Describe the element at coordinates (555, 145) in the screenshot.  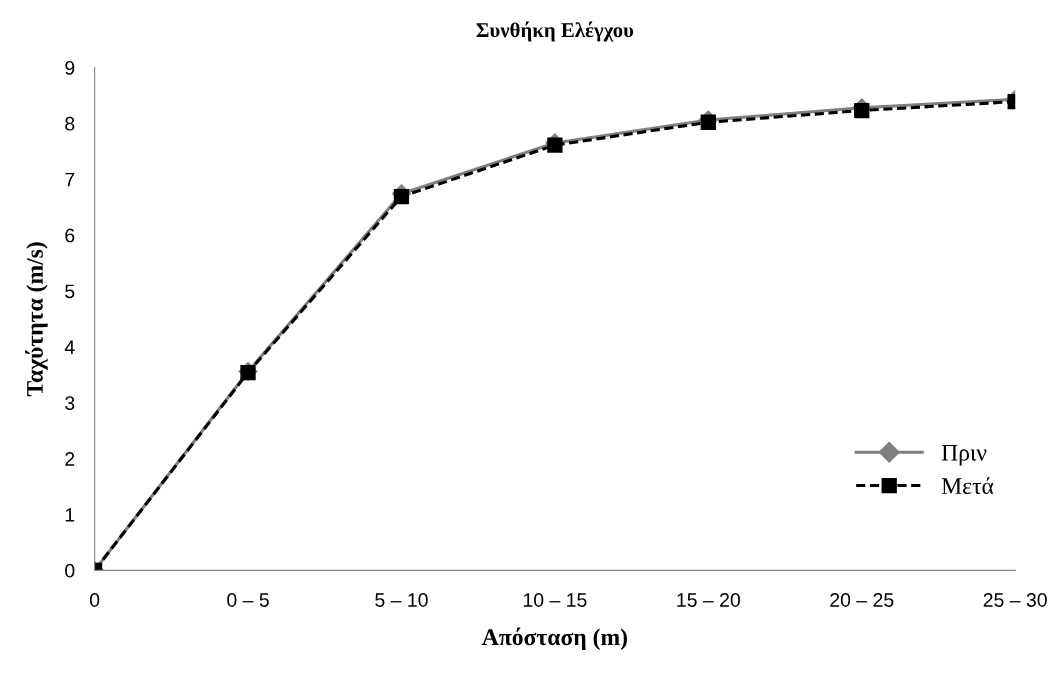
I see `point` at that location.